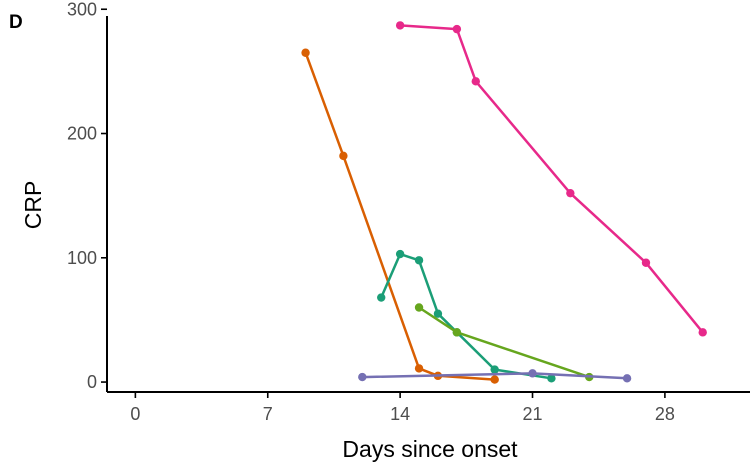 The height and width of the screenshot is (465, 755). What do you see at coordinates (532, 414) in the screenshot?
I see `x-tick-label: 21` at bounding box center [532, 414].